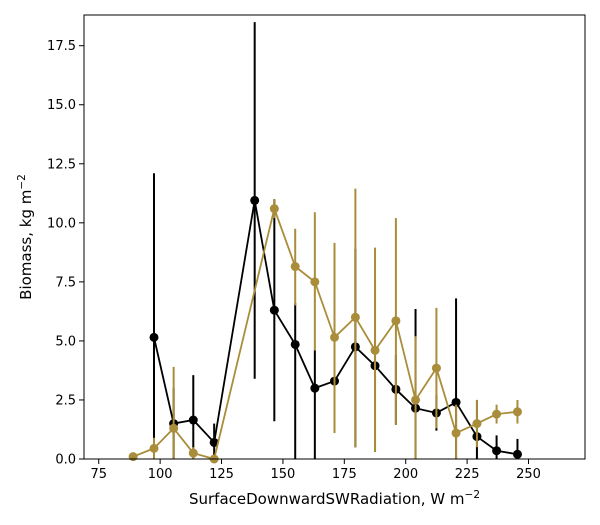 The width and height of the screenshot is (600, 525). What do you see at coordinates (283, 474) in the screenshot?
I see `x-tick-label: 150` at bounding box center [283, 474].